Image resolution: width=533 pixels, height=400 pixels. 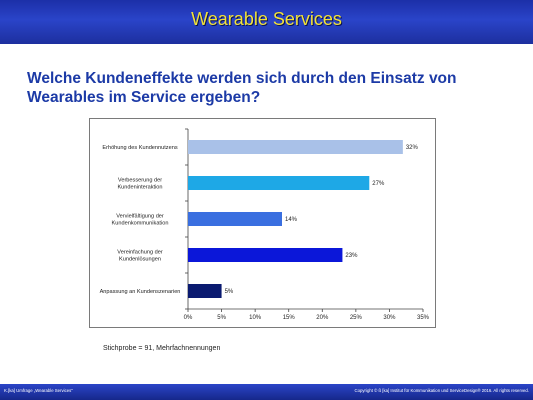 I want to click on x-tick-label: 30%, so click(x=389, y=318).